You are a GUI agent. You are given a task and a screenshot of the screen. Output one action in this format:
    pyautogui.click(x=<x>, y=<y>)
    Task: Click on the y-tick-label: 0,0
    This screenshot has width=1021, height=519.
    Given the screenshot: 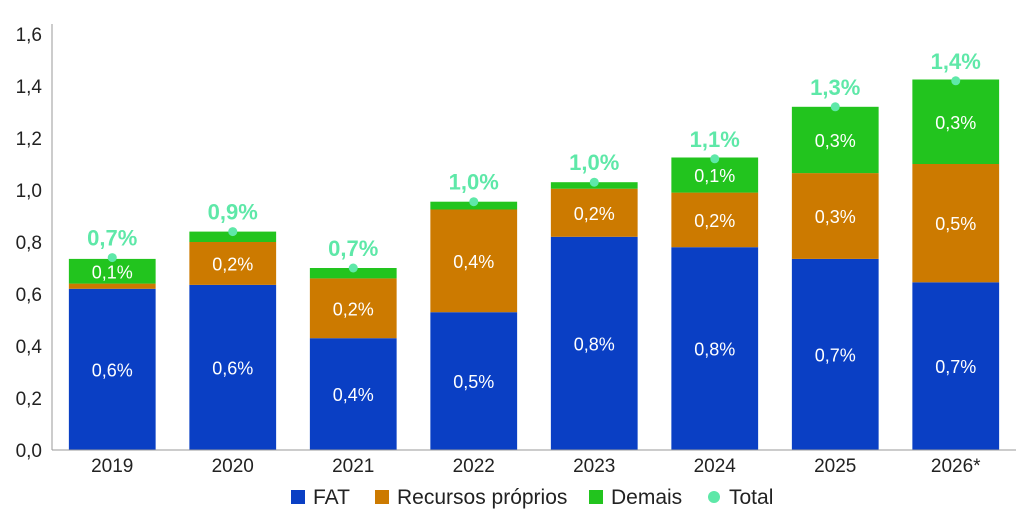 What is the action you would take?
    pyautogui.click(x=29, y=451)
    